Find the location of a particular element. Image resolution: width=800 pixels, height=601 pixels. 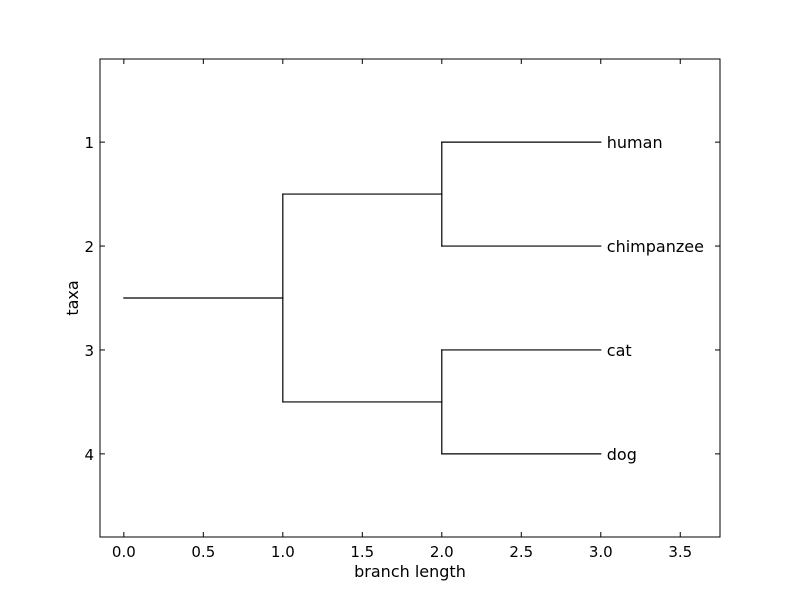

x-tick-label: 1.0 is located at coordinates (283, 552).